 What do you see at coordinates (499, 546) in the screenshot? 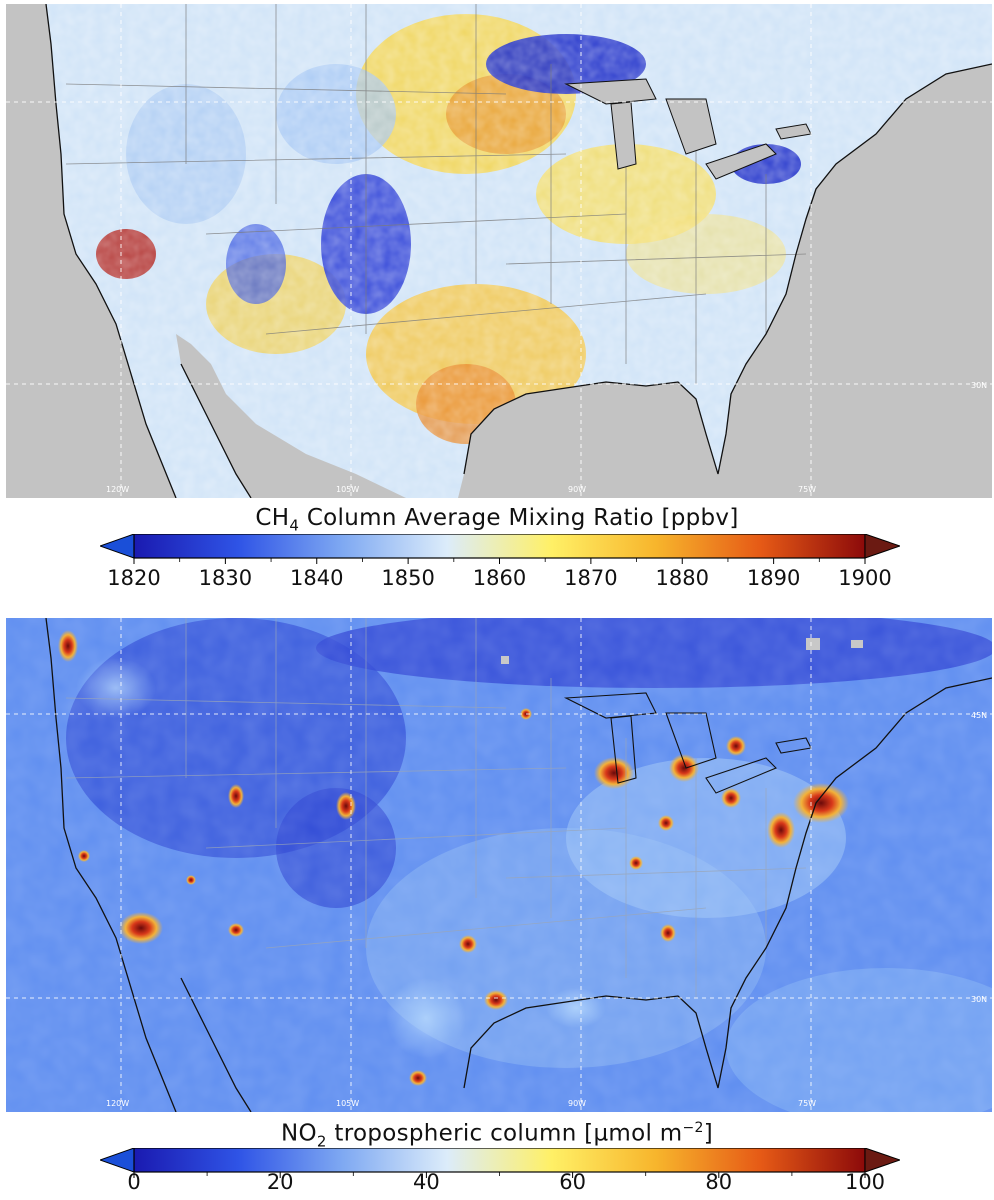
I see `ch4-colorbar-body` at bounding box center [499, 546].